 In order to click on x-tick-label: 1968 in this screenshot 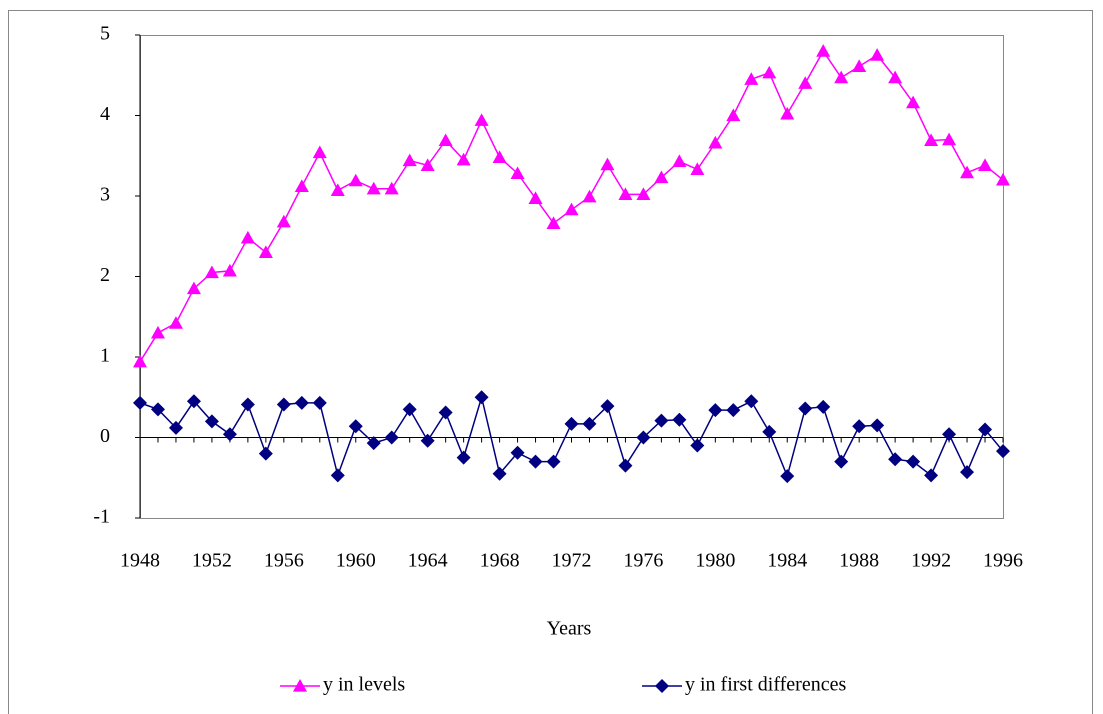, I will do `click(500, 561)`.